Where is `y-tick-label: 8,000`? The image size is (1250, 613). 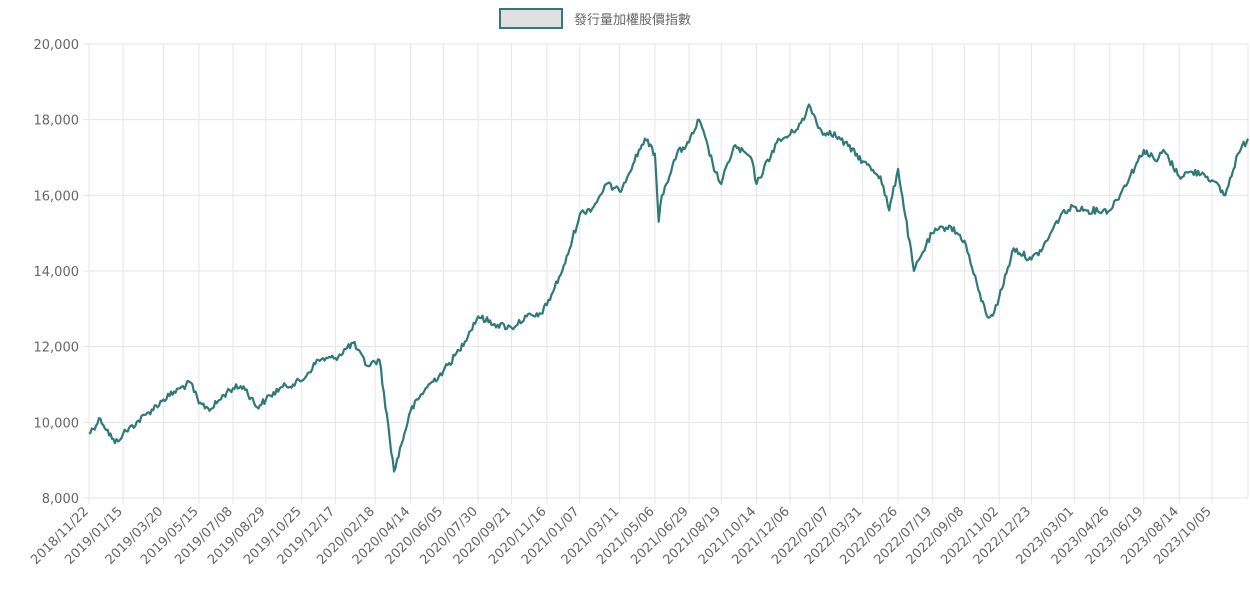
y-tick-label: 8,000 is located at coordinates (60, 499).